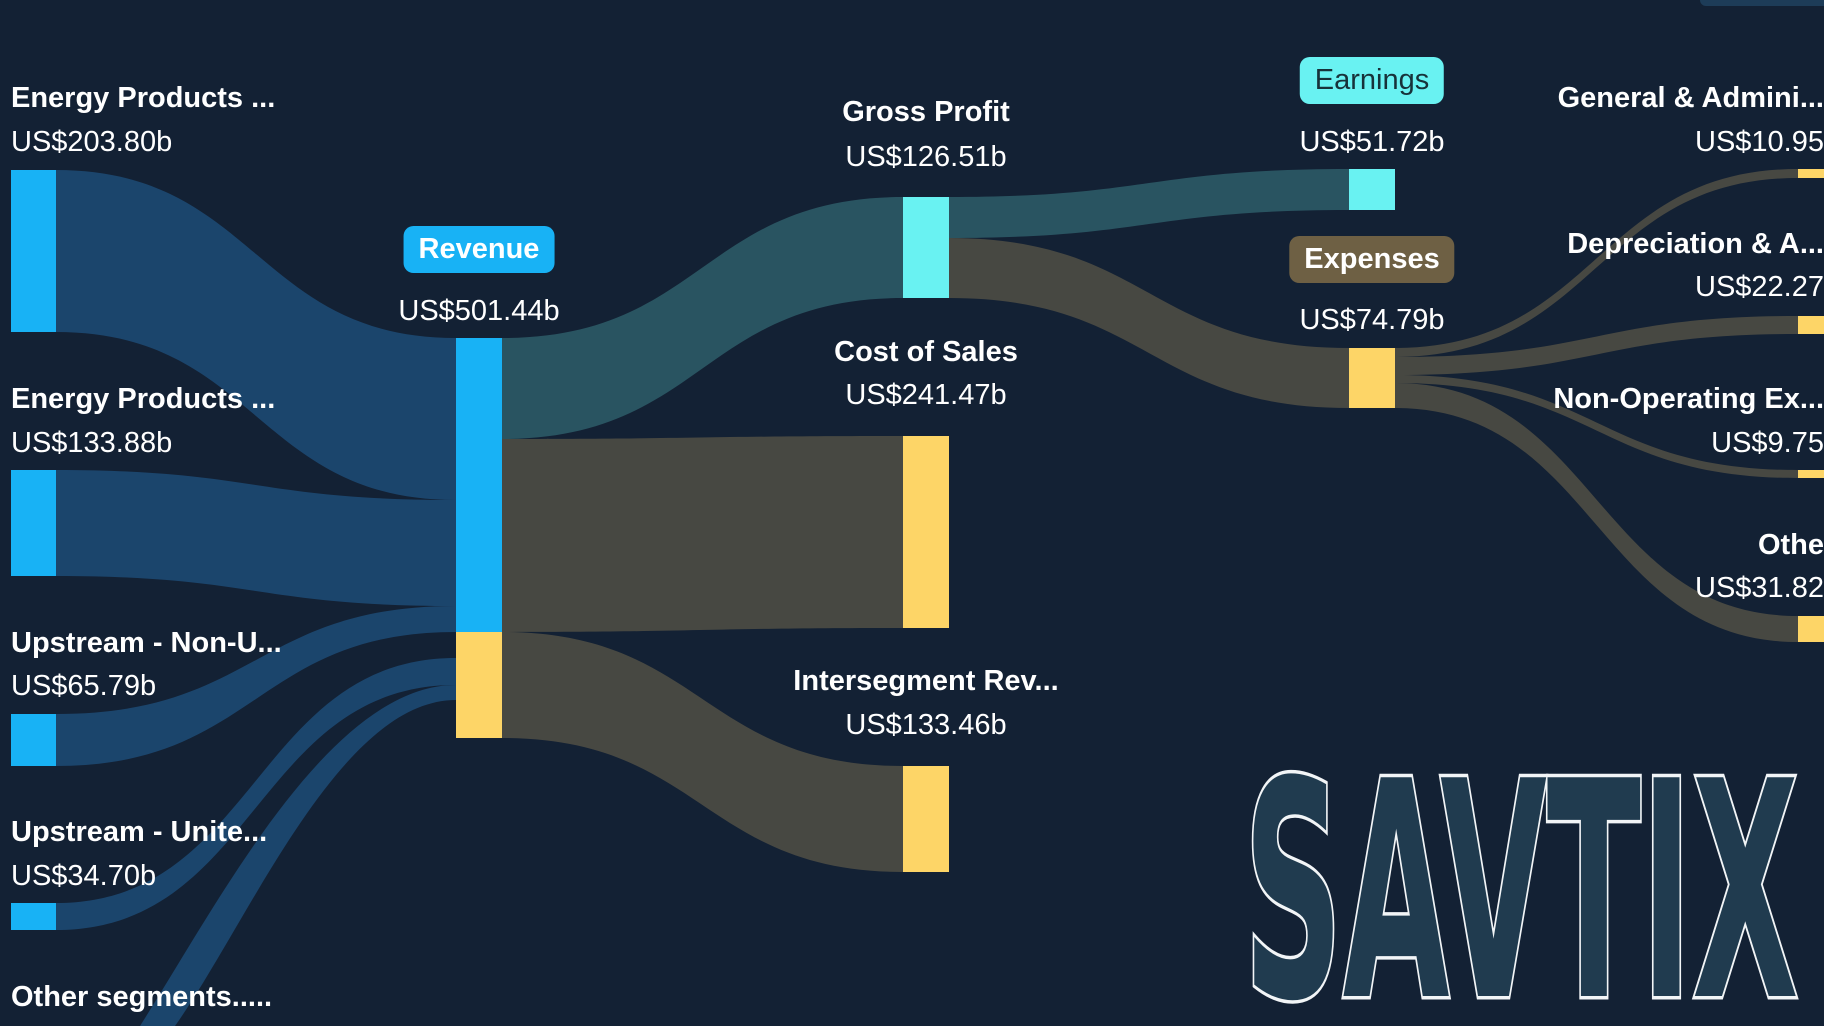  Describe the element at coordinates (926, 725) in the screenshot. I see `label-interseg-value: US$133.46b` at that location.